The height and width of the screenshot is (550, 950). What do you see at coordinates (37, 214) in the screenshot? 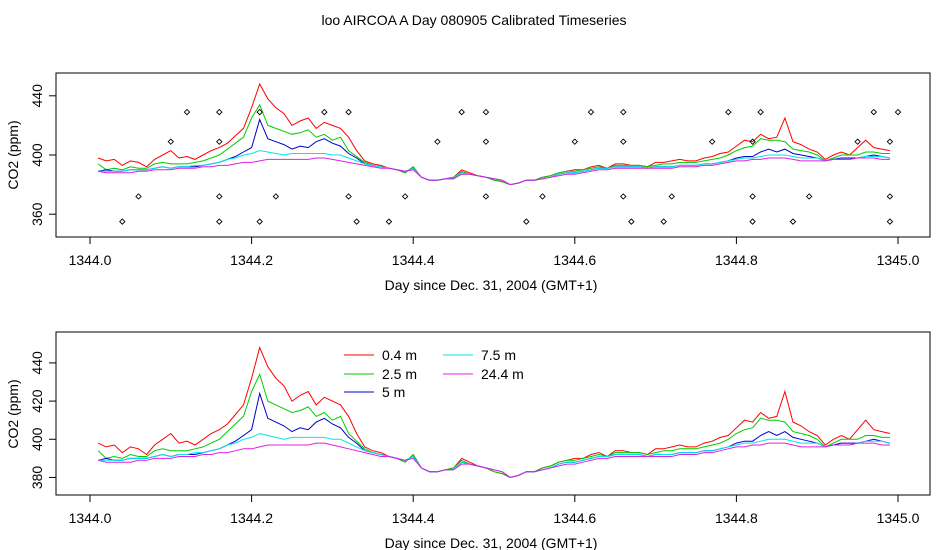
I see `y-tick-label: 360` at bounding box center [37, 214].